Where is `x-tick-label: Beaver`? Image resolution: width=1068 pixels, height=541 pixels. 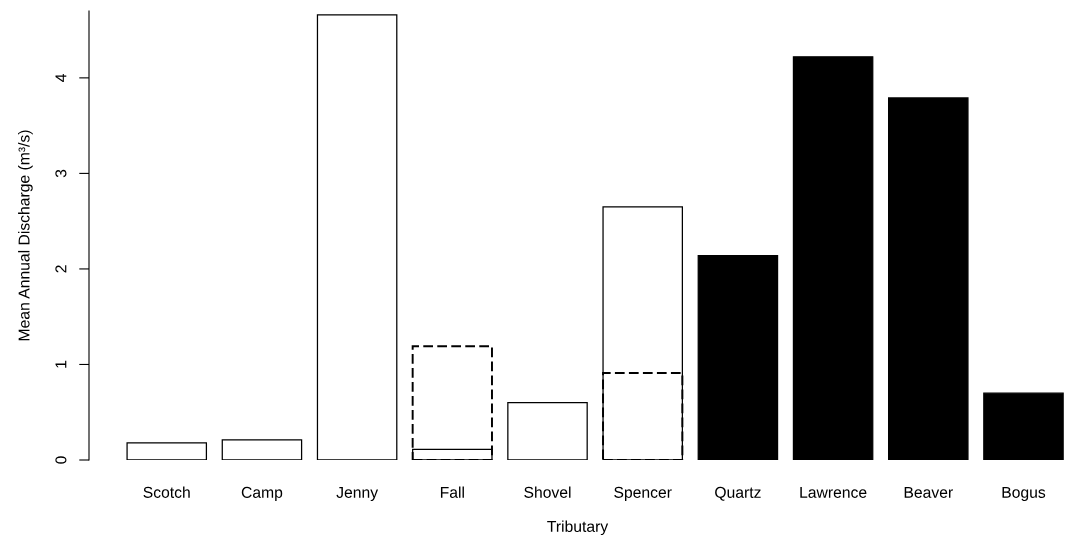 x-tick-label: Beaver is located at coordinates (928, 492).